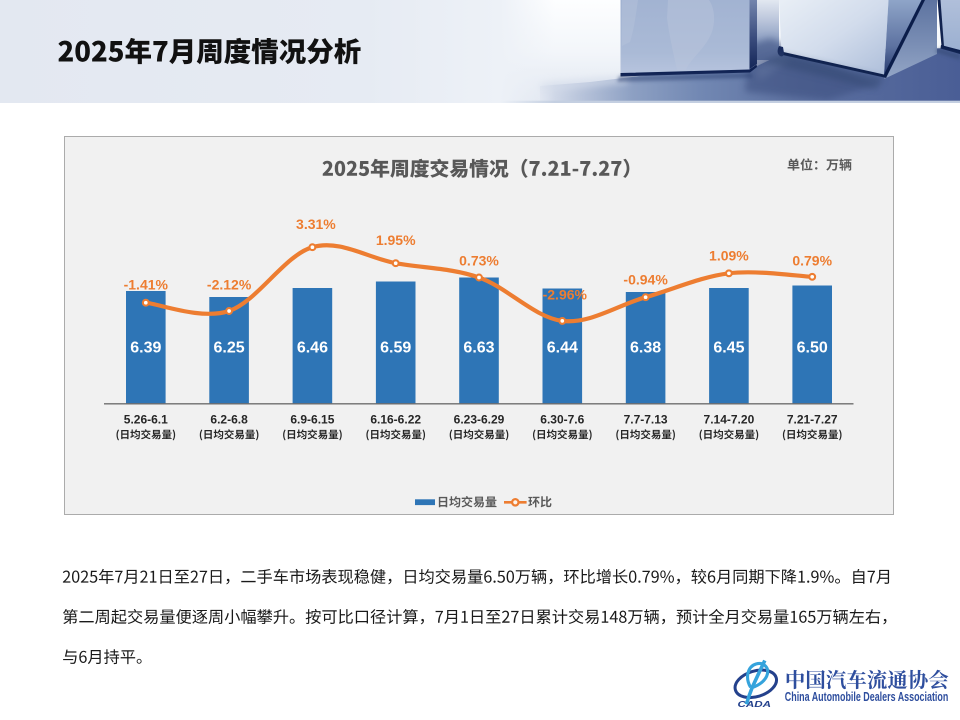 The height and width of the screenshot is (720, 960). What do you see at coordinates (229, 419) in the screenshot?
I see `svg-text: 6.2-6.8` at bounding box center [229, 419].